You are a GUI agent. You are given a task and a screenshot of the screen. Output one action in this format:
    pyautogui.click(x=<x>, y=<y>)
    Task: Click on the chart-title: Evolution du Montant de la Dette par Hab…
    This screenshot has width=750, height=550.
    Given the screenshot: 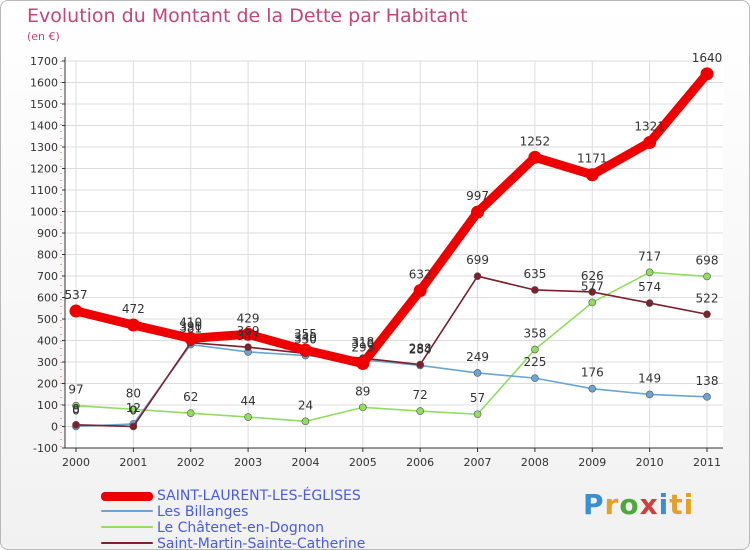 What is the action you would take?
    pyautogui.click(x=247, y=16)
    